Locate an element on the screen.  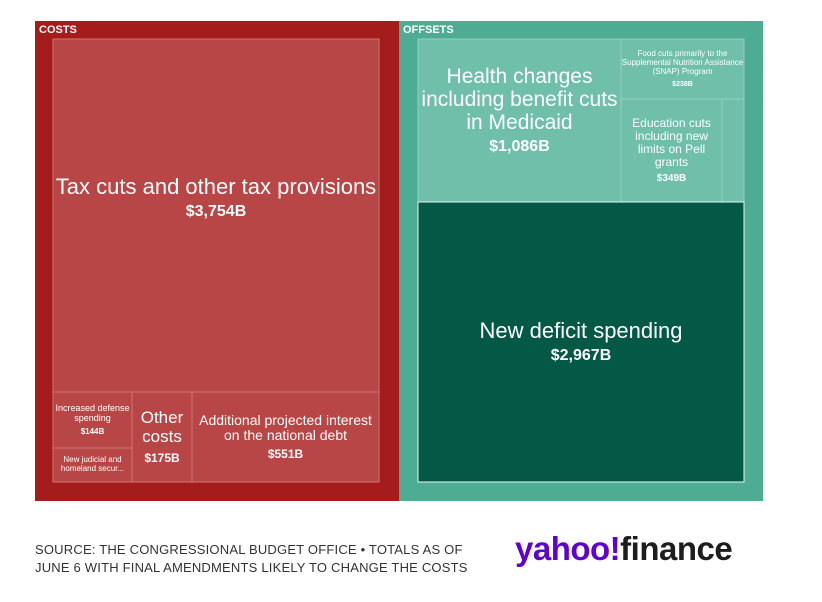
education-value: $349B is located at coordinates (671, 179).